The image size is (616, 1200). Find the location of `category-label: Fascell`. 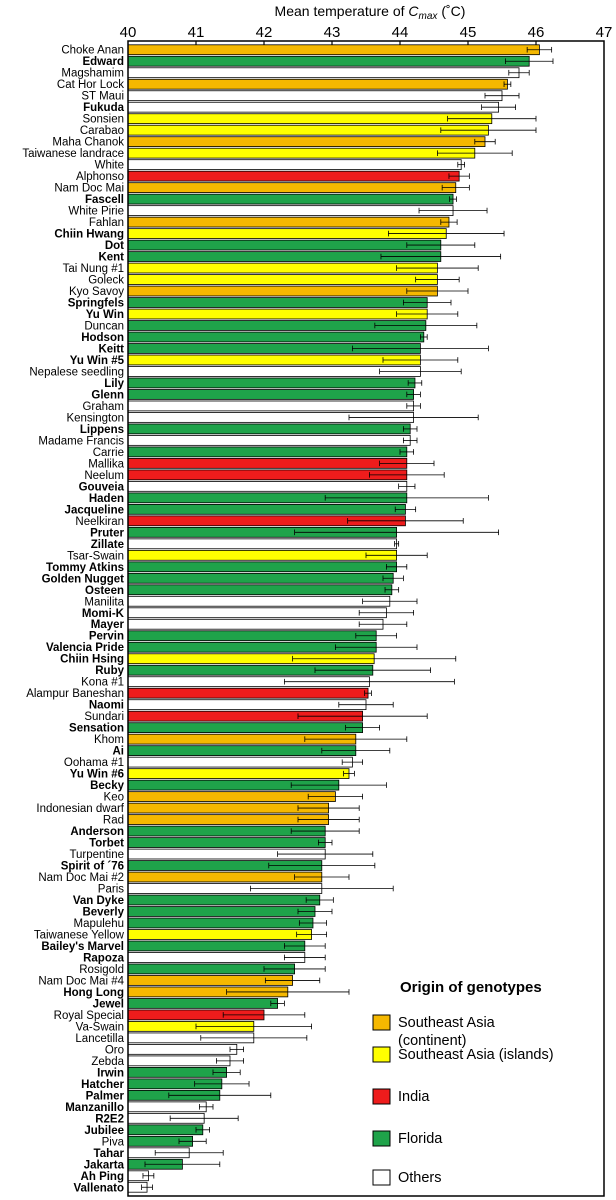

category-label: Fascell is located at coordinates (104, 200).